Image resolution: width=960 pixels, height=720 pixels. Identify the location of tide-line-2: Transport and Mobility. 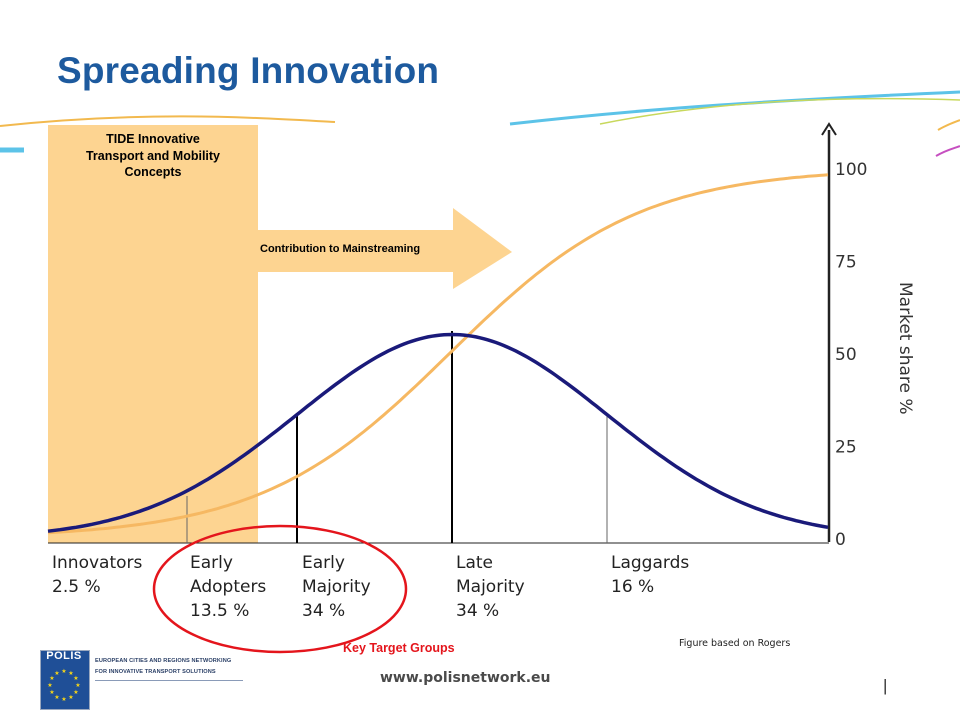
(153, 155).